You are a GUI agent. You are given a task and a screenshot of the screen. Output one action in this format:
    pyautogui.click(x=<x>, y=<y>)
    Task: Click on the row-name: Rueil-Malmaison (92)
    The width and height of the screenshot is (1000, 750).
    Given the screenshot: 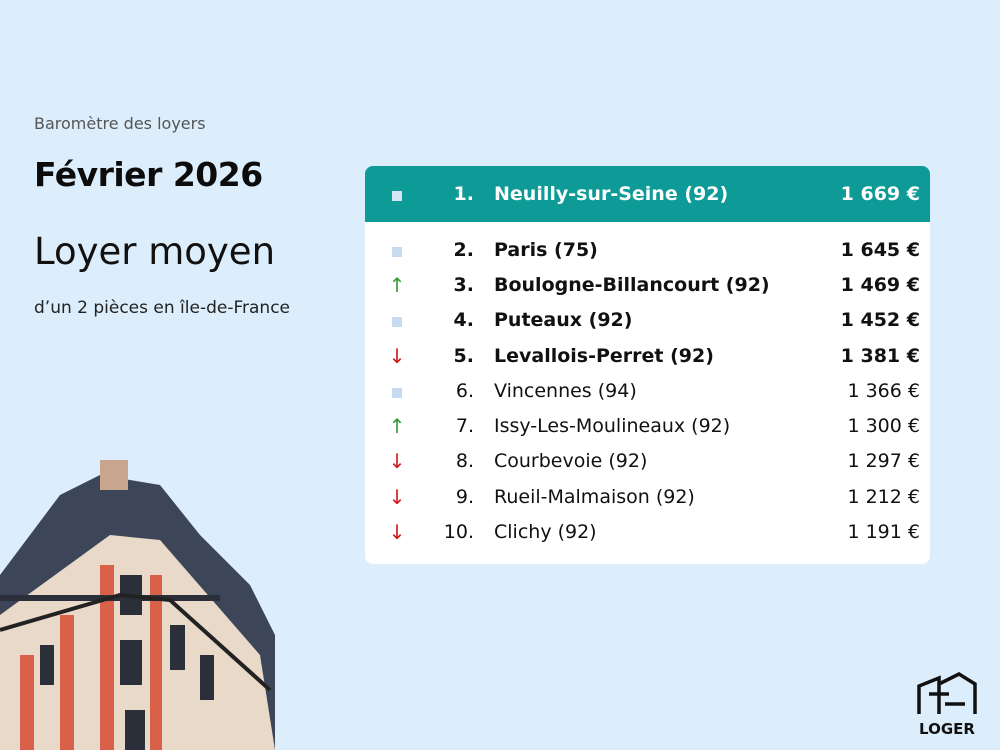 What is the action you would take?
    pyautogui.click(x=594, y=496)
    